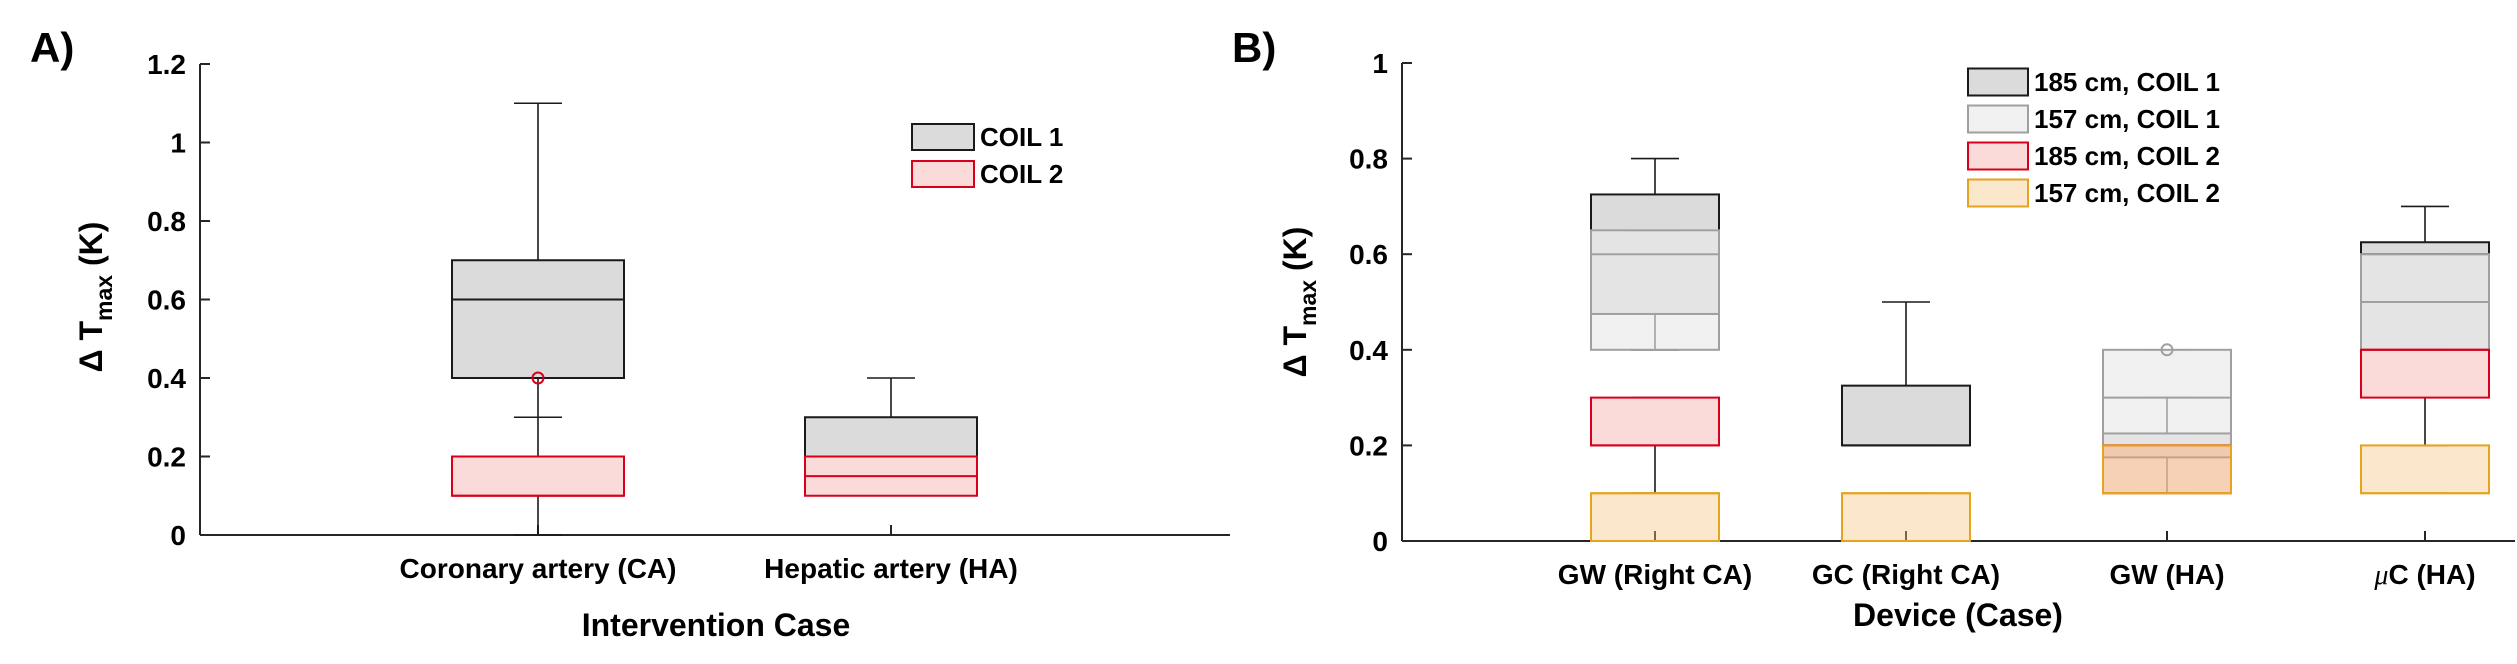 This screenshot has width=2517, height=664. I want to click on legend-label: COIL 2, so click(1021, 174).